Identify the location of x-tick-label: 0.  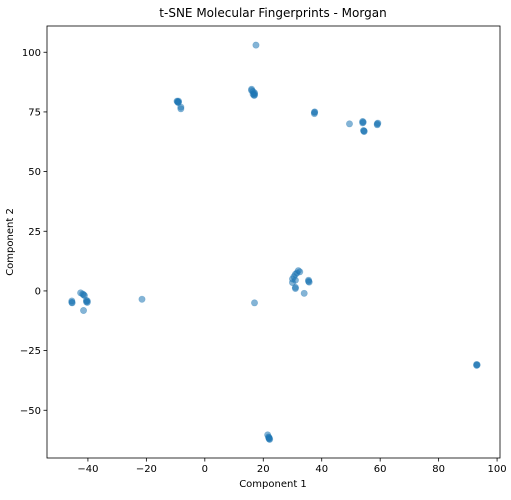
(205, 469).